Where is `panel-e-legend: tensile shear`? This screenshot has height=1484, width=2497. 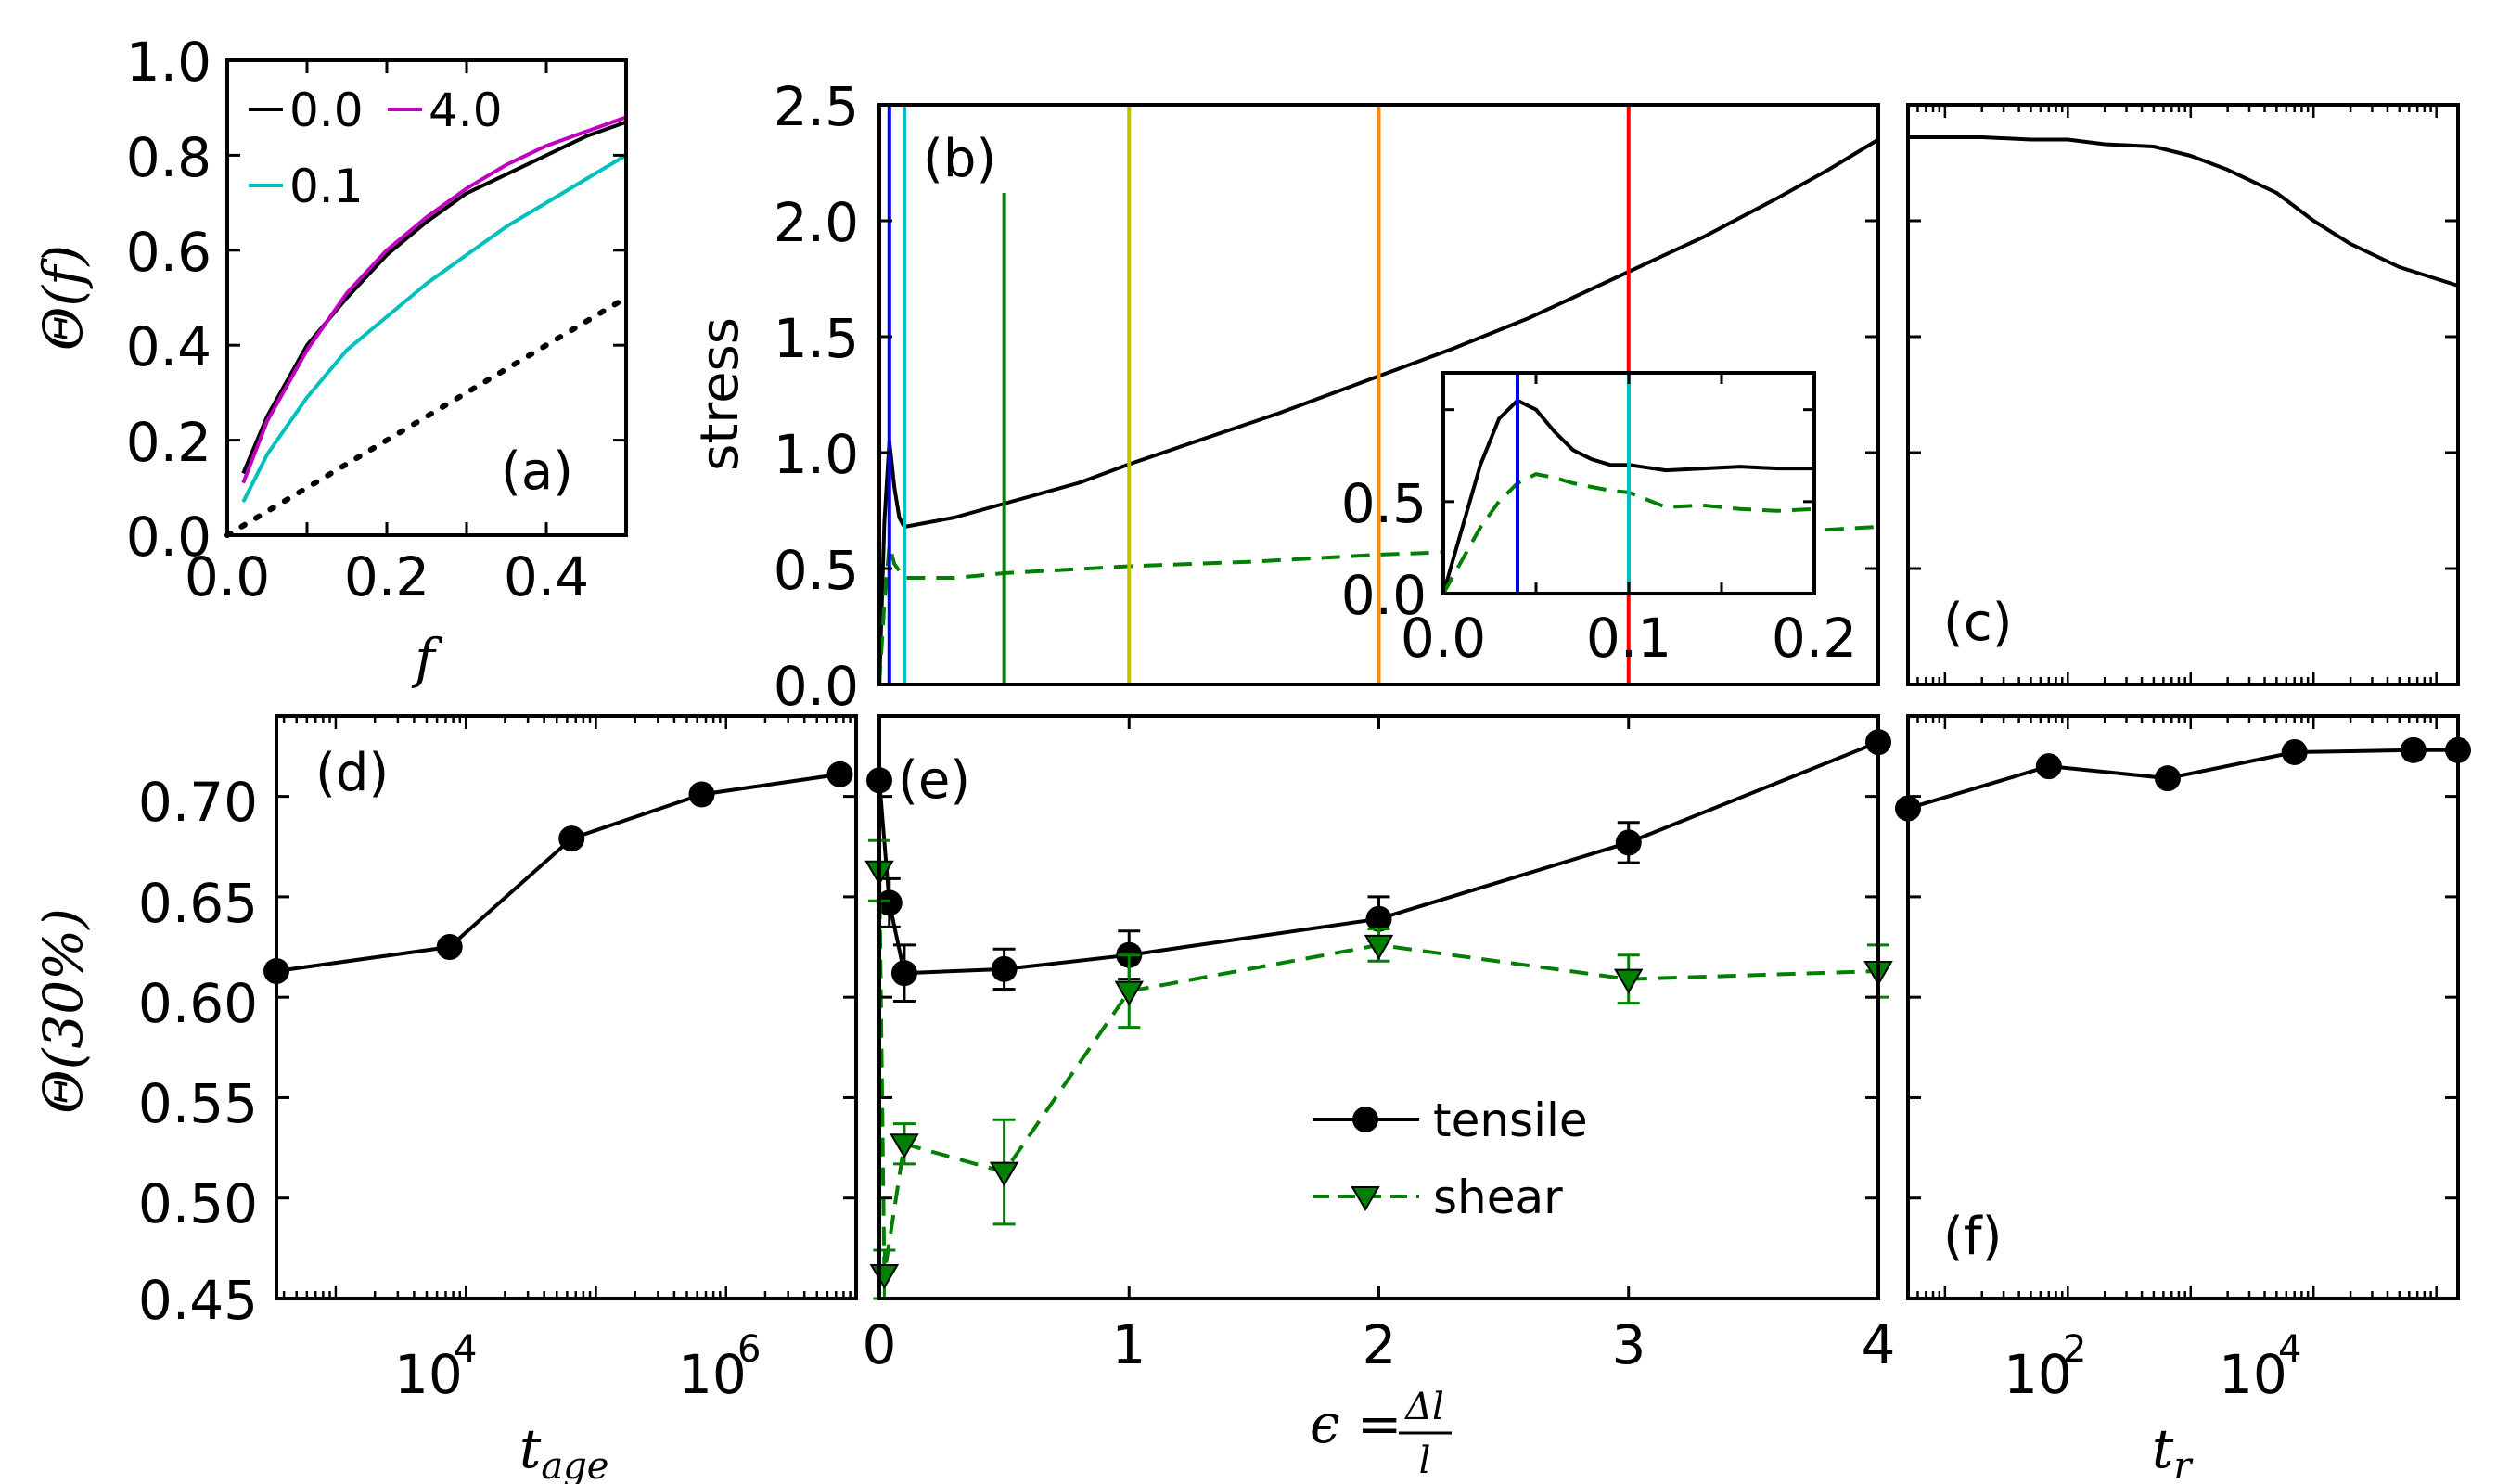
panel-e-legend: tensile shear is located at coordinates (1450, 1159).